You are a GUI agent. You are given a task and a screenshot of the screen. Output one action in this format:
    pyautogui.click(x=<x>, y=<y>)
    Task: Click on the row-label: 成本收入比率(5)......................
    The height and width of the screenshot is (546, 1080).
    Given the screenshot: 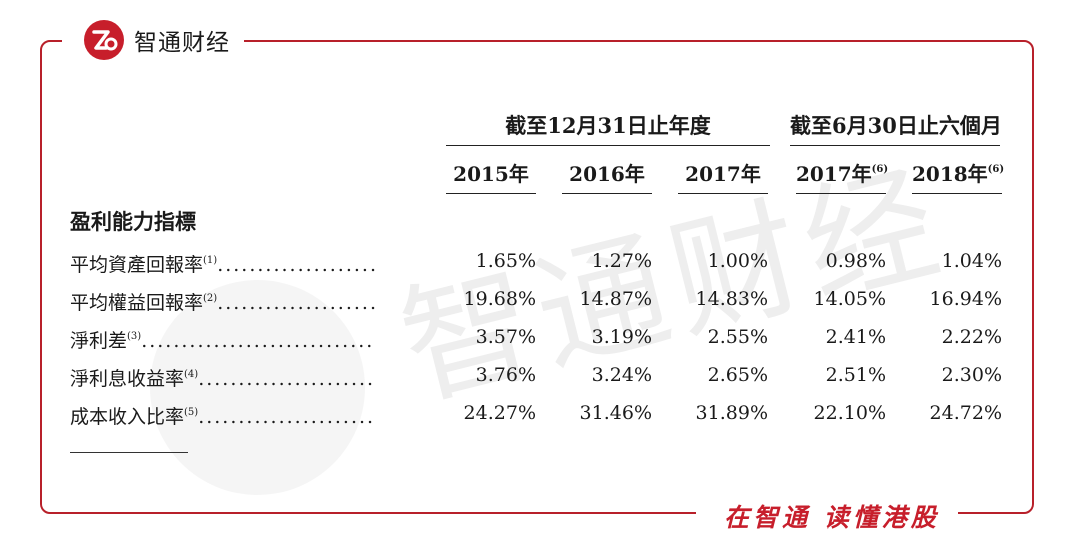 What is the action you would take?
    pyautogui.click(x=223, y=417)
    